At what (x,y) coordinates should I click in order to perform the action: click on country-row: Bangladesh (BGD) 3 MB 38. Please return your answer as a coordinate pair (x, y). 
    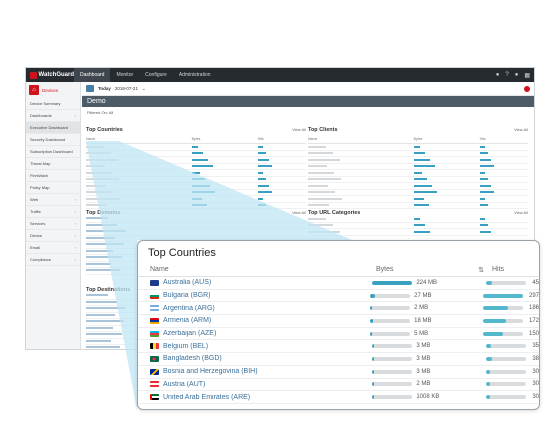
    Looking at the image, I should click on (338, 359).